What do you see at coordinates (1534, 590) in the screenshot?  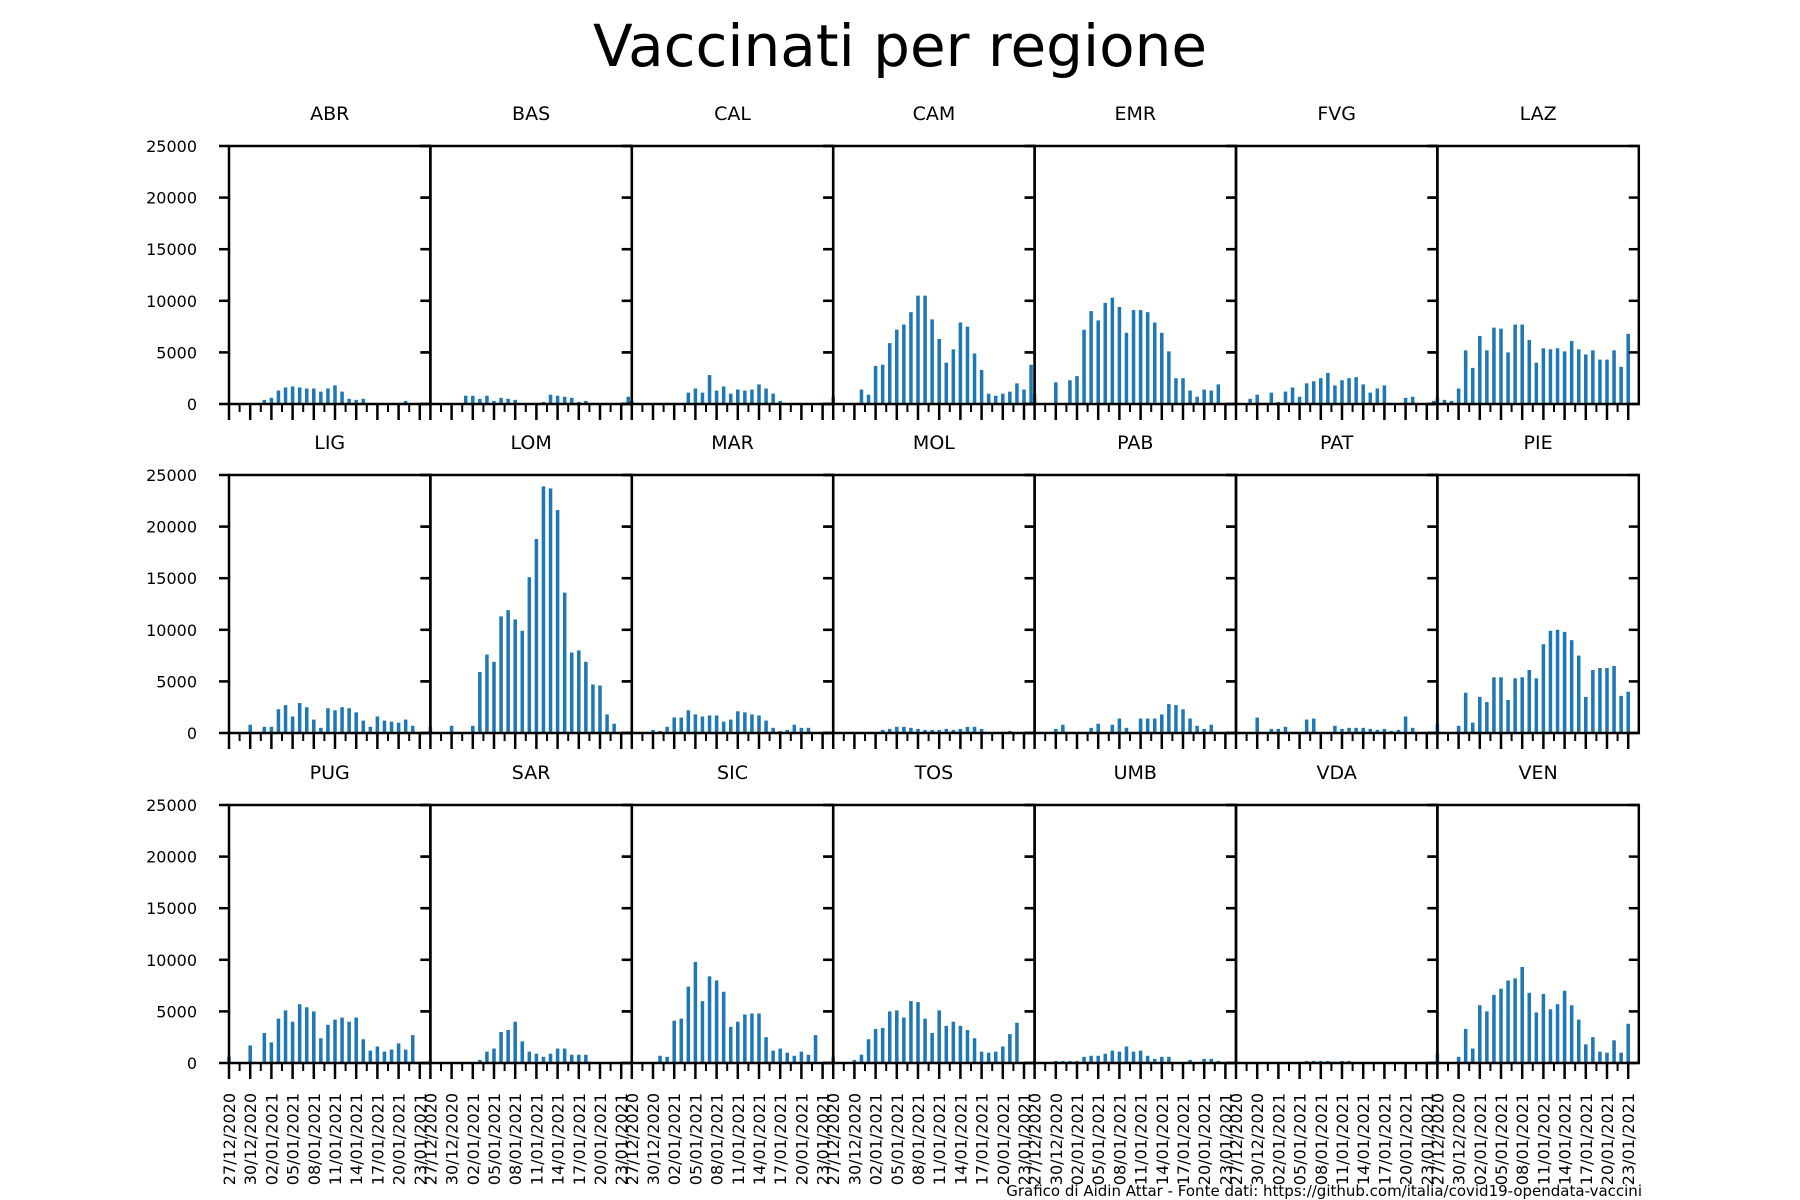 I see `panel-pie: PIE` at bounding box center [1534, 590].